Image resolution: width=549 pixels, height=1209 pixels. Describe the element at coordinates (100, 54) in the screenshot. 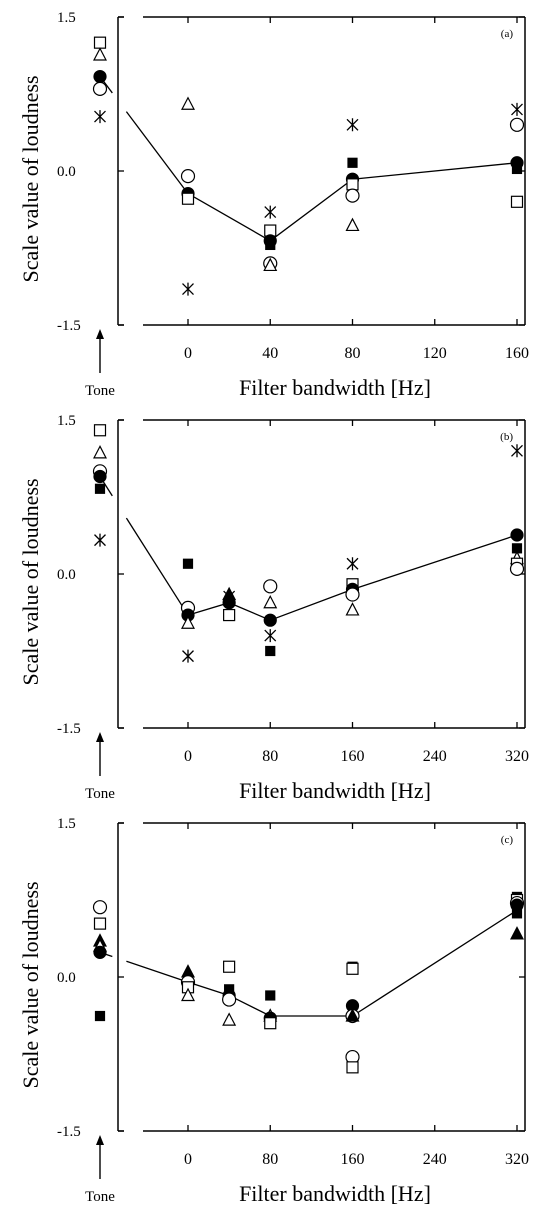

I see `tone-point-open-triangle` at that location.